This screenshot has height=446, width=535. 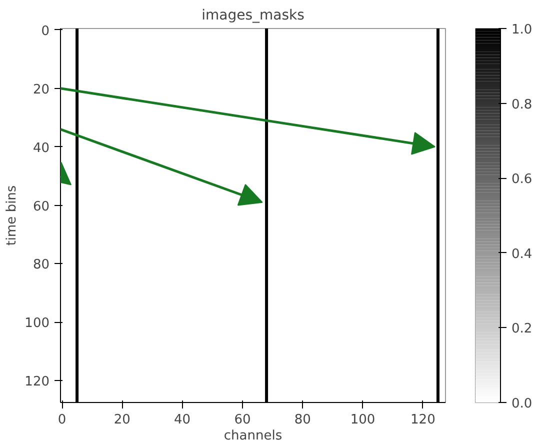 What do you see at coordinates (242, 420) in the screenshot?
I see `x-tick-label: 60` at bounding box center [242, 420].